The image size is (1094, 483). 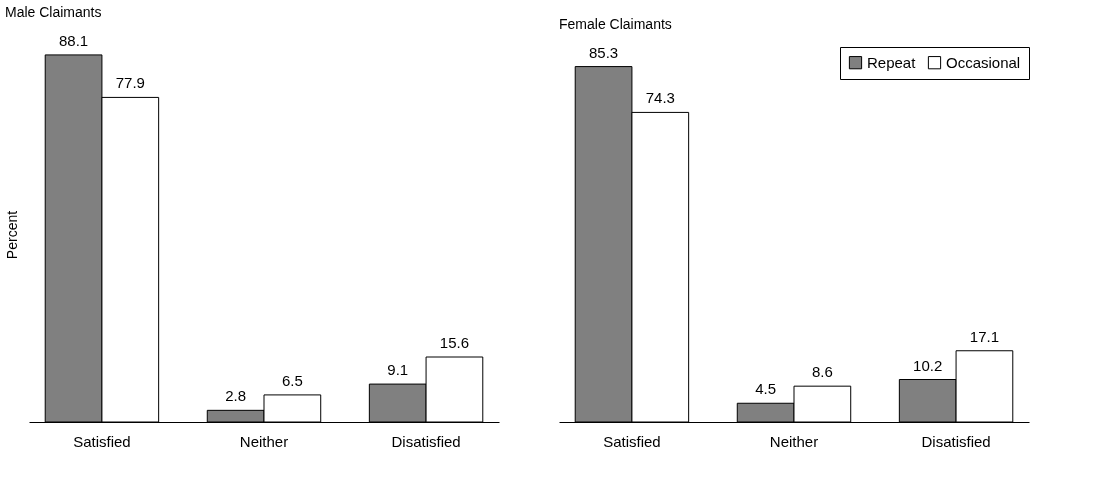 What do you see at coordinates (53, 11) in the screenshot?
I see `chart-title: Male Claimants` at bounding box center [53, 11].